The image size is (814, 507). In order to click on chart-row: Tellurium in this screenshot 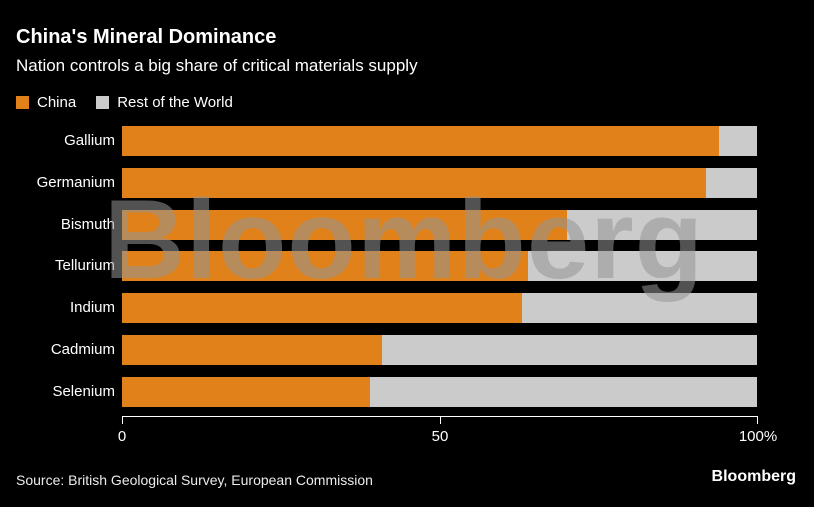, I will do `click(378, 266)`.